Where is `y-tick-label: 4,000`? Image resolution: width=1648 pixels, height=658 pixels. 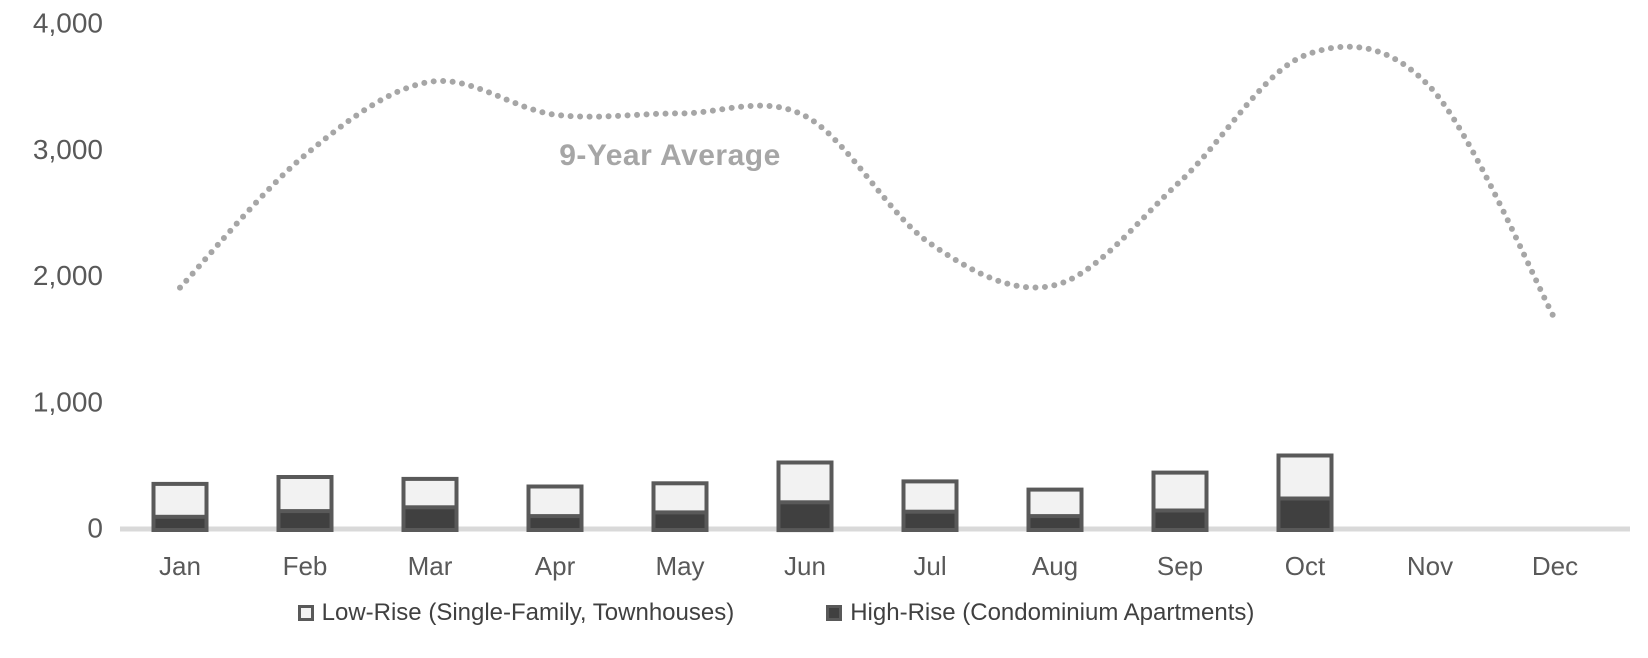
y-tick-label: 4,000 is located at coordinates (68, 23).